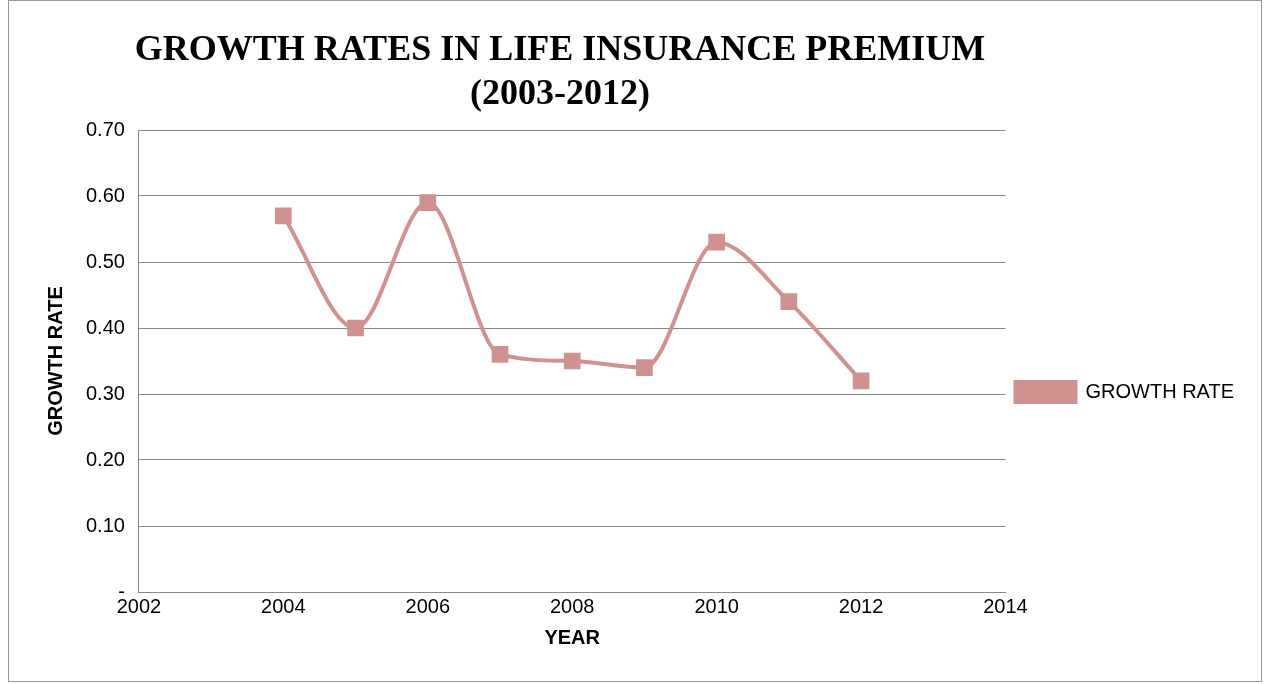 The width and height of the screenshot is (1264, 684). I want to click on y-tick-label: 0.60, so click(105, 194).